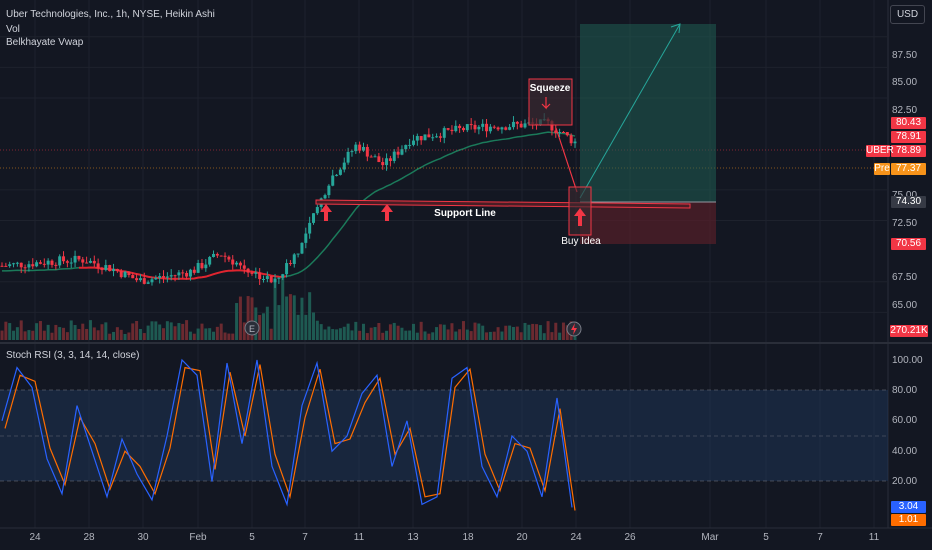 This screenshot has height=550, width=932. What do you see at coordinates (252, 328) in the screenshot?
I see `earnings-icon: E` at bounding box center [252, 328].